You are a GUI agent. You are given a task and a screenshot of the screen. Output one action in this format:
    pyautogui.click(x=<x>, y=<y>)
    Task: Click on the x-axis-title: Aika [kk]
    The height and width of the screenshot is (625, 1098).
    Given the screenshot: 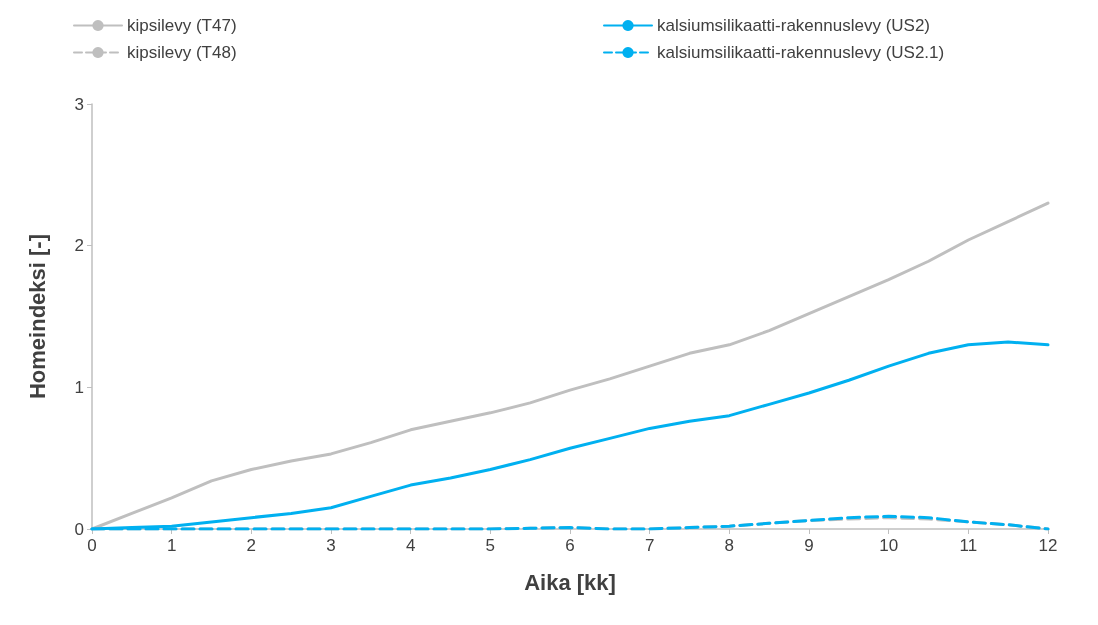 What is the action you would take?
    pyautogui.click(x=570, y=582)
    